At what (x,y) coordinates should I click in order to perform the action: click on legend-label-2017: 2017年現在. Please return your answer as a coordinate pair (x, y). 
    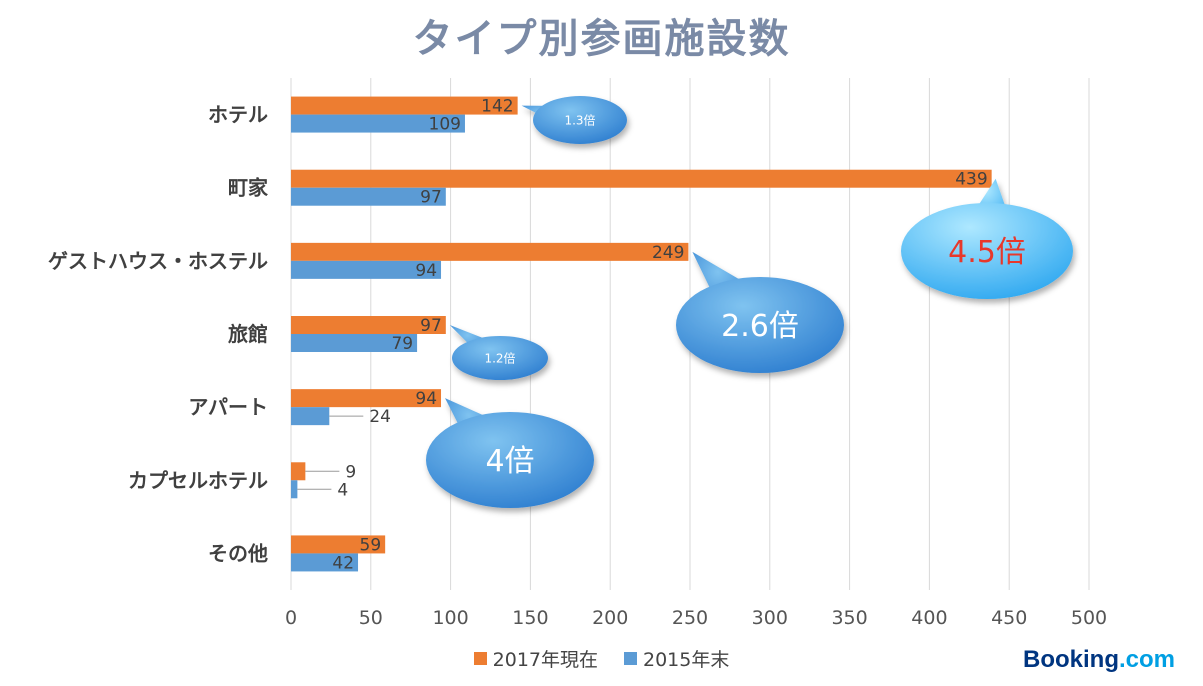
    Looking at the image, I should click on (545, 660).